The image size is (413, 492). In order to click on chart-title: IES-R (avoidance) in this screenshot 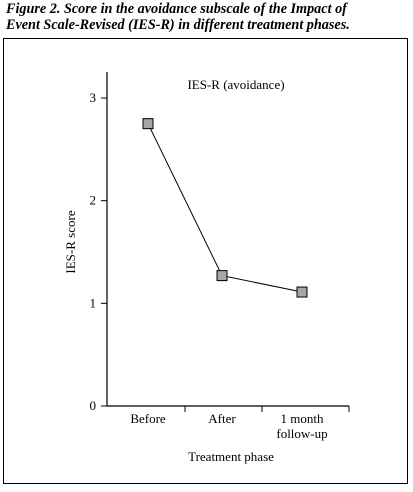, I will do `click(235, 84)`.